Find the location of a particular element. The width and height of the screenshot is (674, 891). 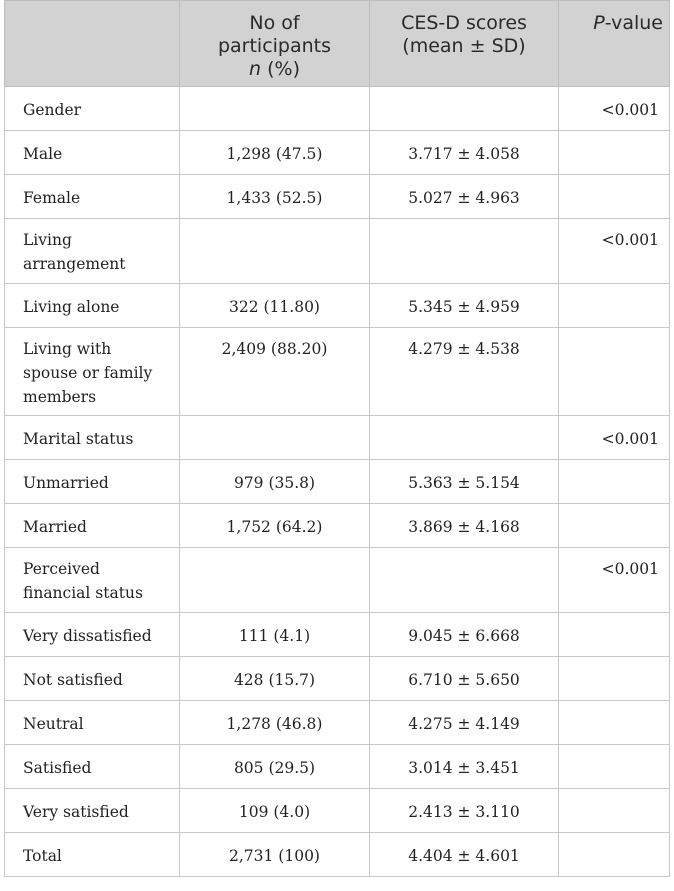

row-cesd: 6.710 ± 5.650 is located at coordinates (464, 678).